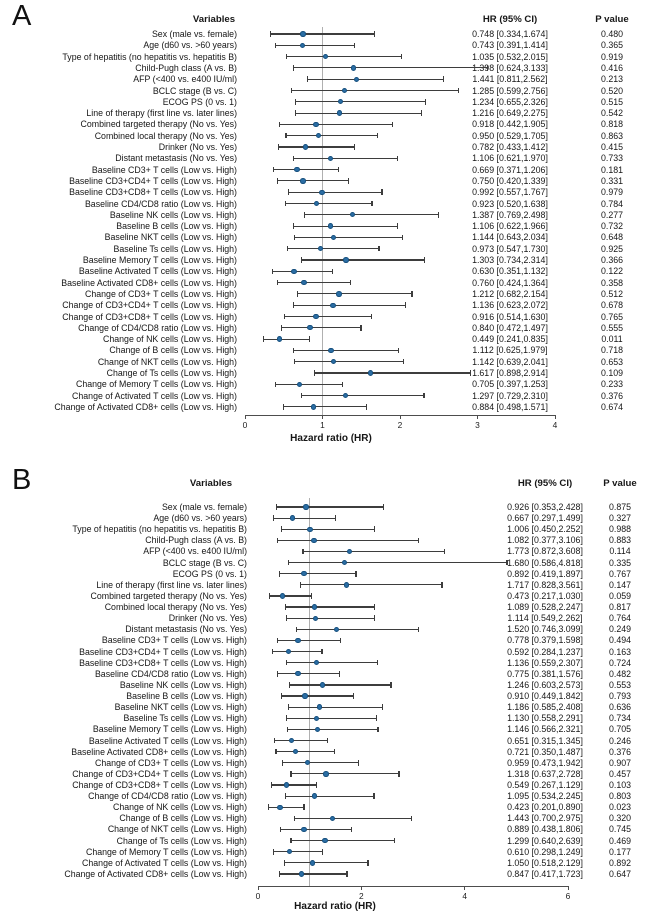 The width and height of the screenshot is (647, 924). What do you see at coordinates (619, 807) in the screenshot?
I see `p-value: 0.023` at bounding box center [619, 807].